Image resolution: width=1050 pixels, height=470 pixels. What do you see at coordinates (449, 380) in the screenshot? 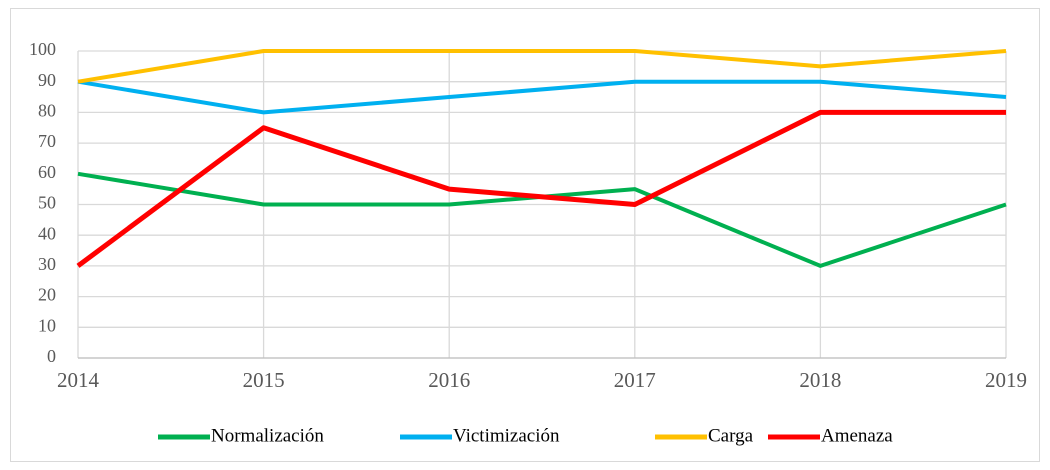
I see `x-tick-label: 2016` at bounding box center [449, 380].